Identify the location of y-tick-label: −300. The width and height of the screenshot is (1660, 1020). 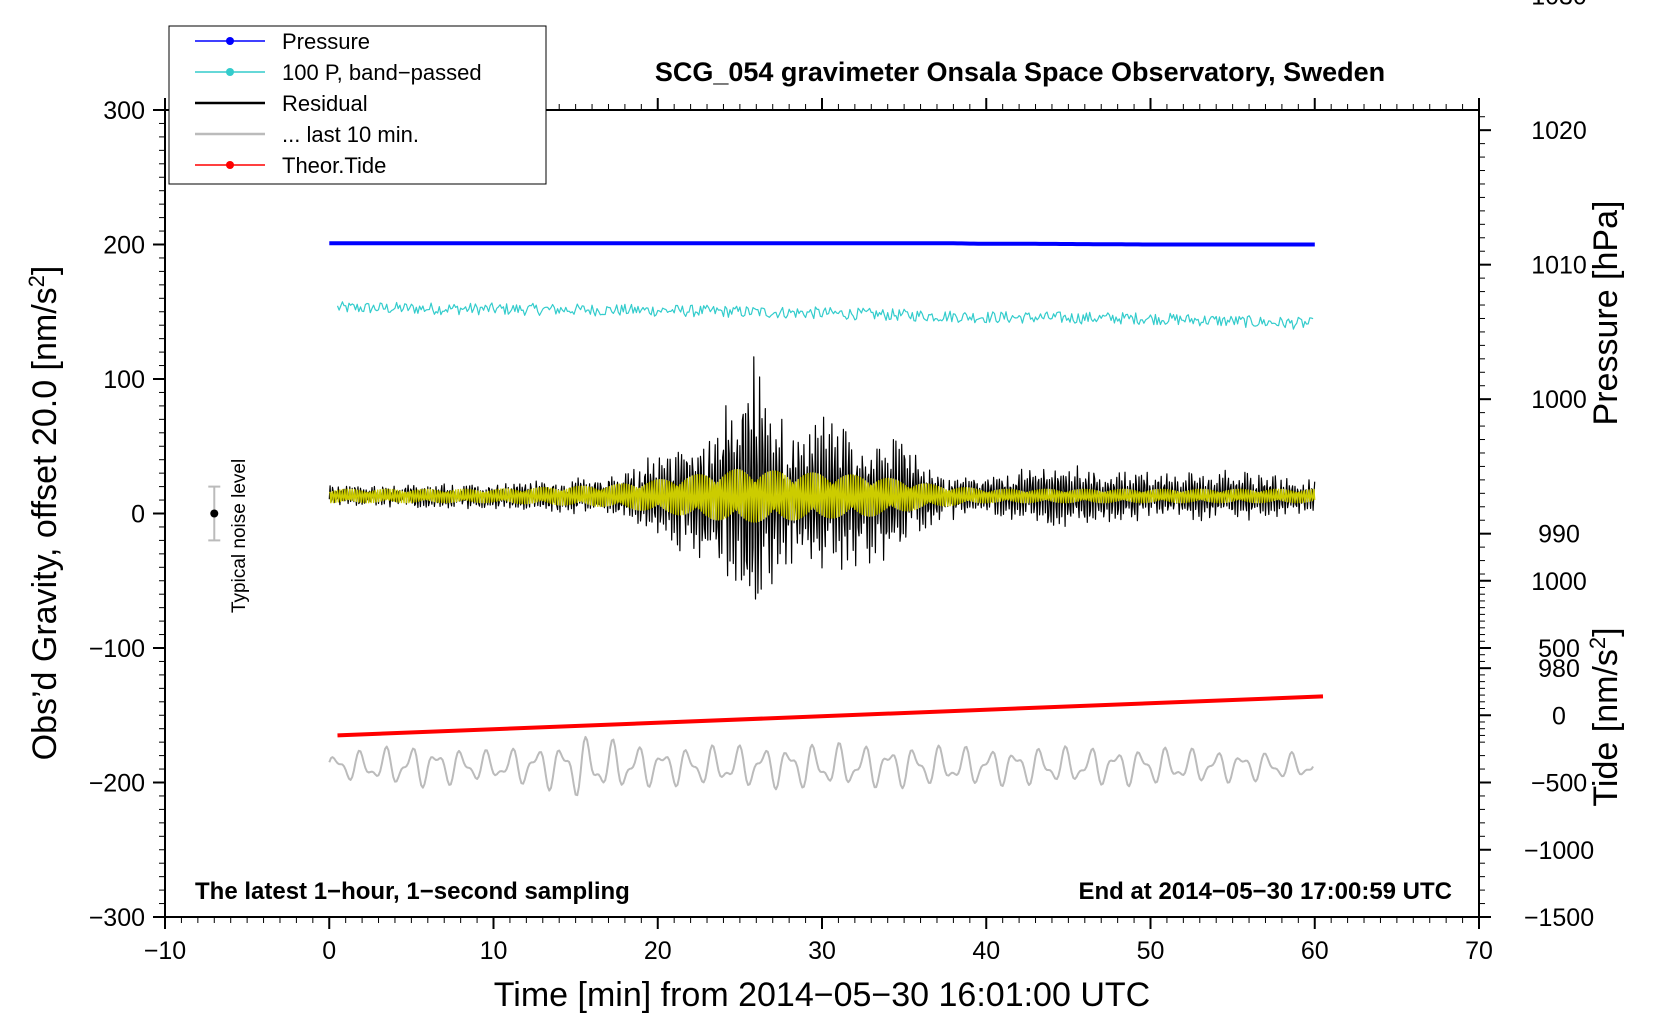
(117, 918).